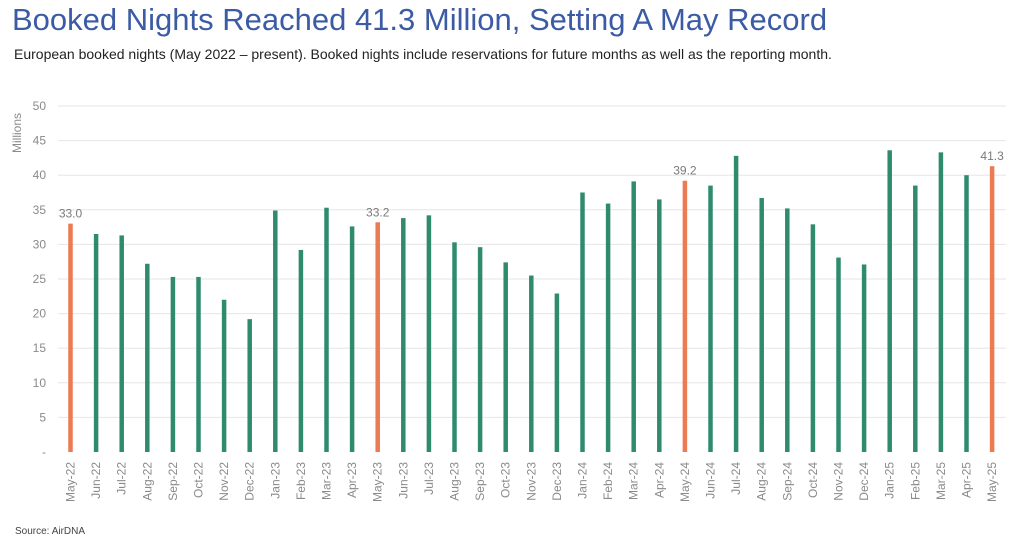 Image resolution: width=1024 pixels, height=541 pixels. What do you see at coordinates (506, 480) in the screenshot?
I see `x-tick-label: Oct-23` at bounding box center [506, 480].